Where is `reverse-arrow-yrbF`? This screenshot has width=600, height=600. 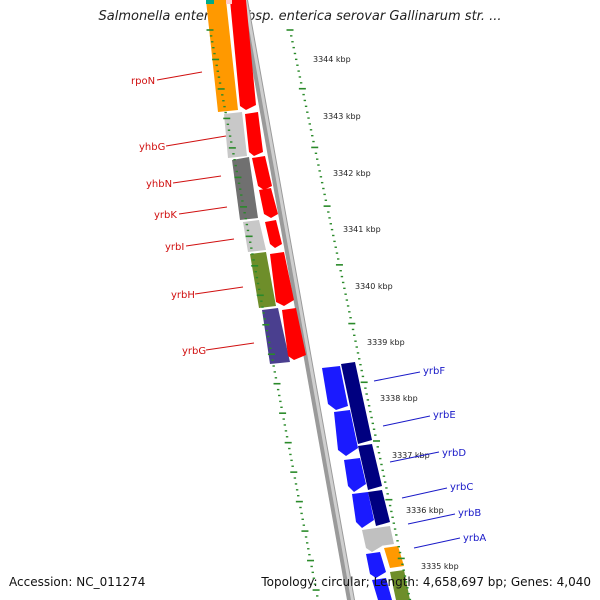
reverse-arrow-yrbF is located at coordinates (335, 388).